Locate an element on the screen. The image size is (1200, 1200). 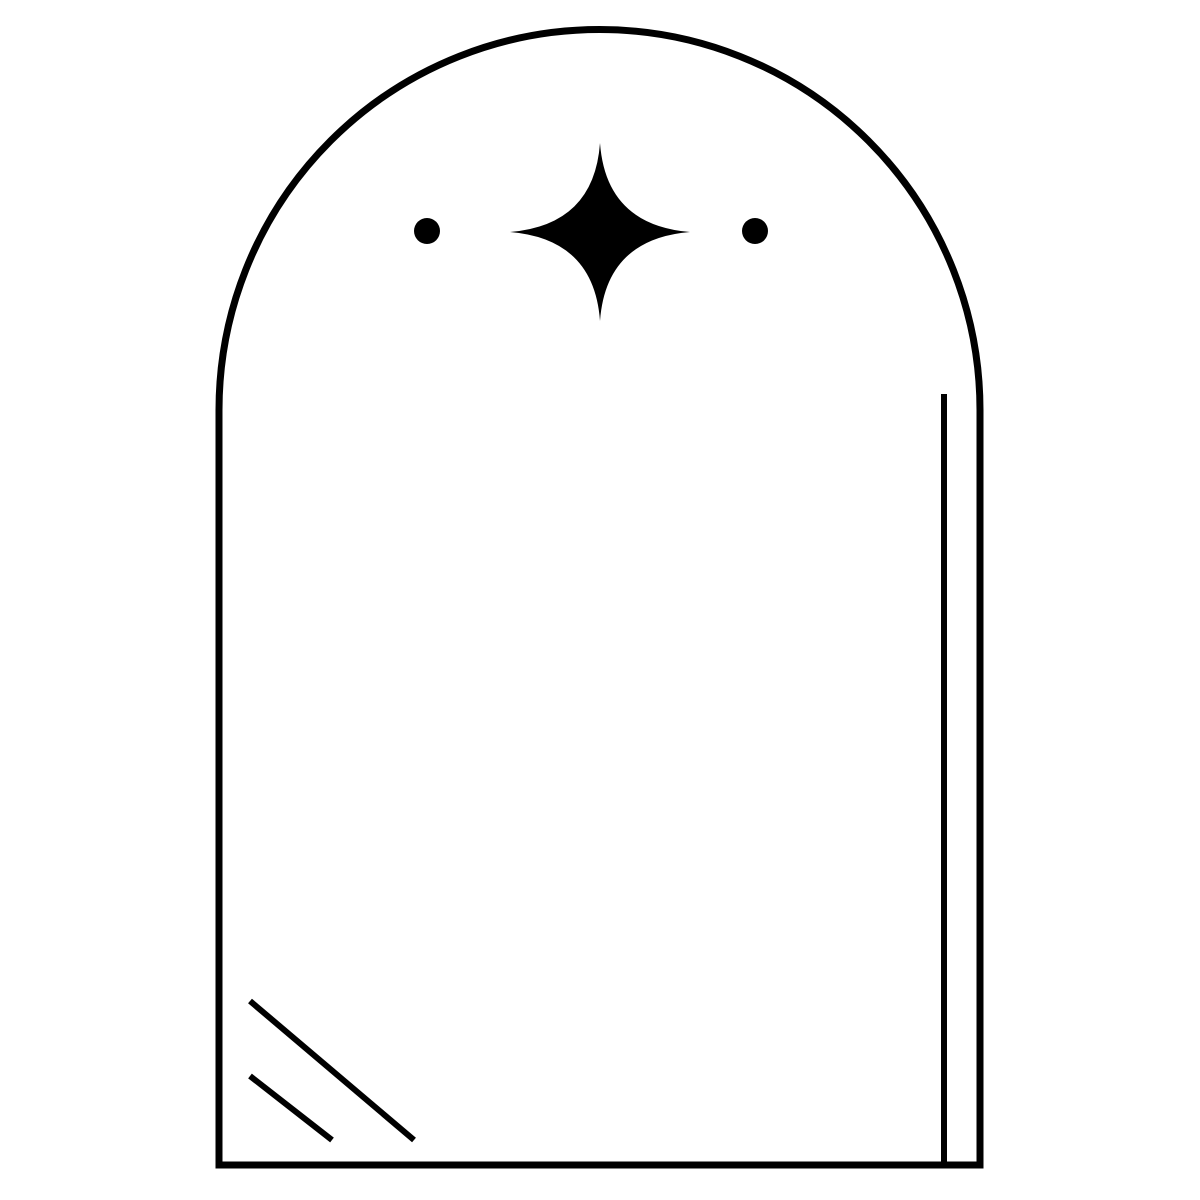
right-dot-icon is located at coordinates (755, 231).